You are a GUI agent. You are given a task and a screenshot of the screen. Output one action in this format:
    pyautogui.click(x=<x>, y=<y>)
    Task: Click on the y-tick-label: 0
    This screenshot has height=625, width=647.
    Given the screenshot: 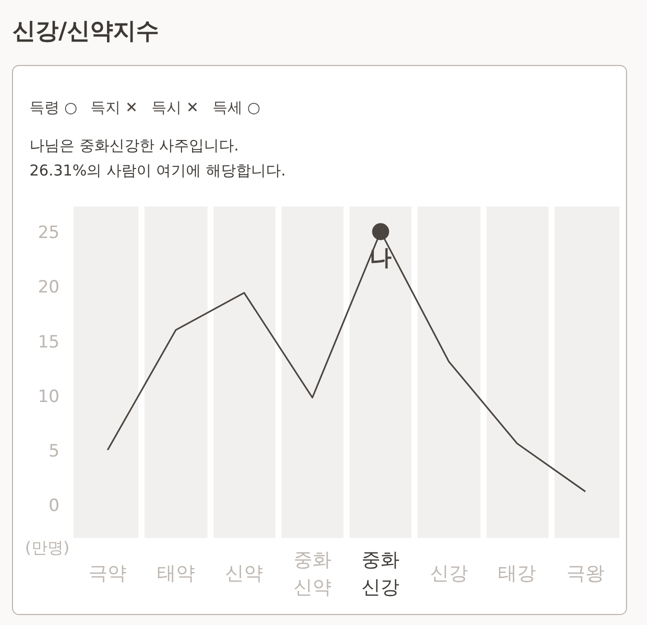 What is the action you would take?
    pyautogui.click(x=54, y=506)
    